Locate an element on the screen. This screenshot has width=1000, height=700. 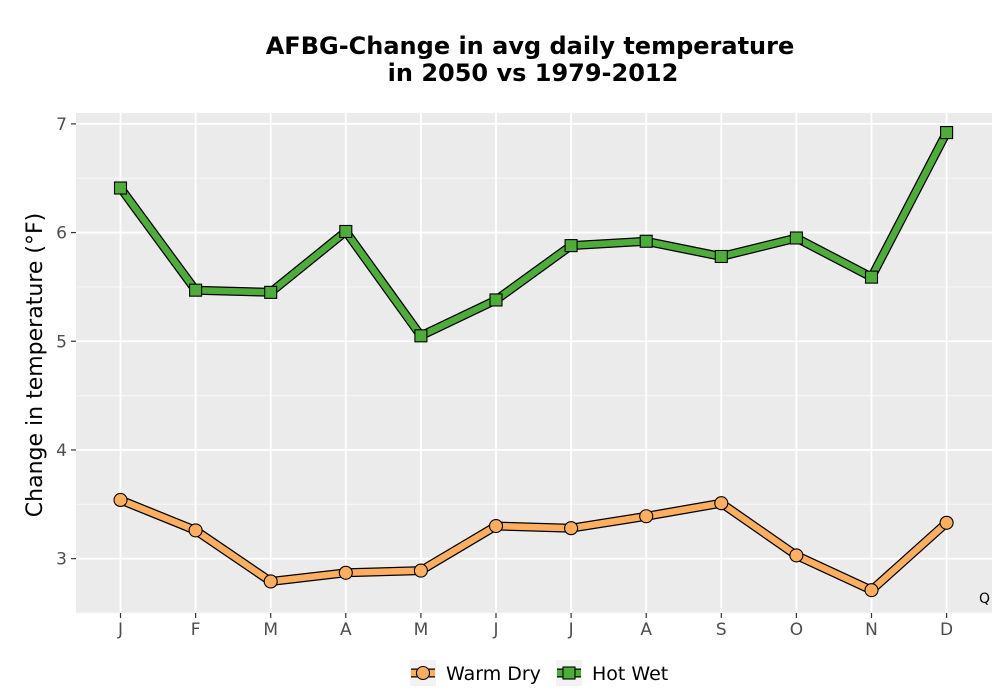
x-tick-label: F is located at coordinates (196, 630).